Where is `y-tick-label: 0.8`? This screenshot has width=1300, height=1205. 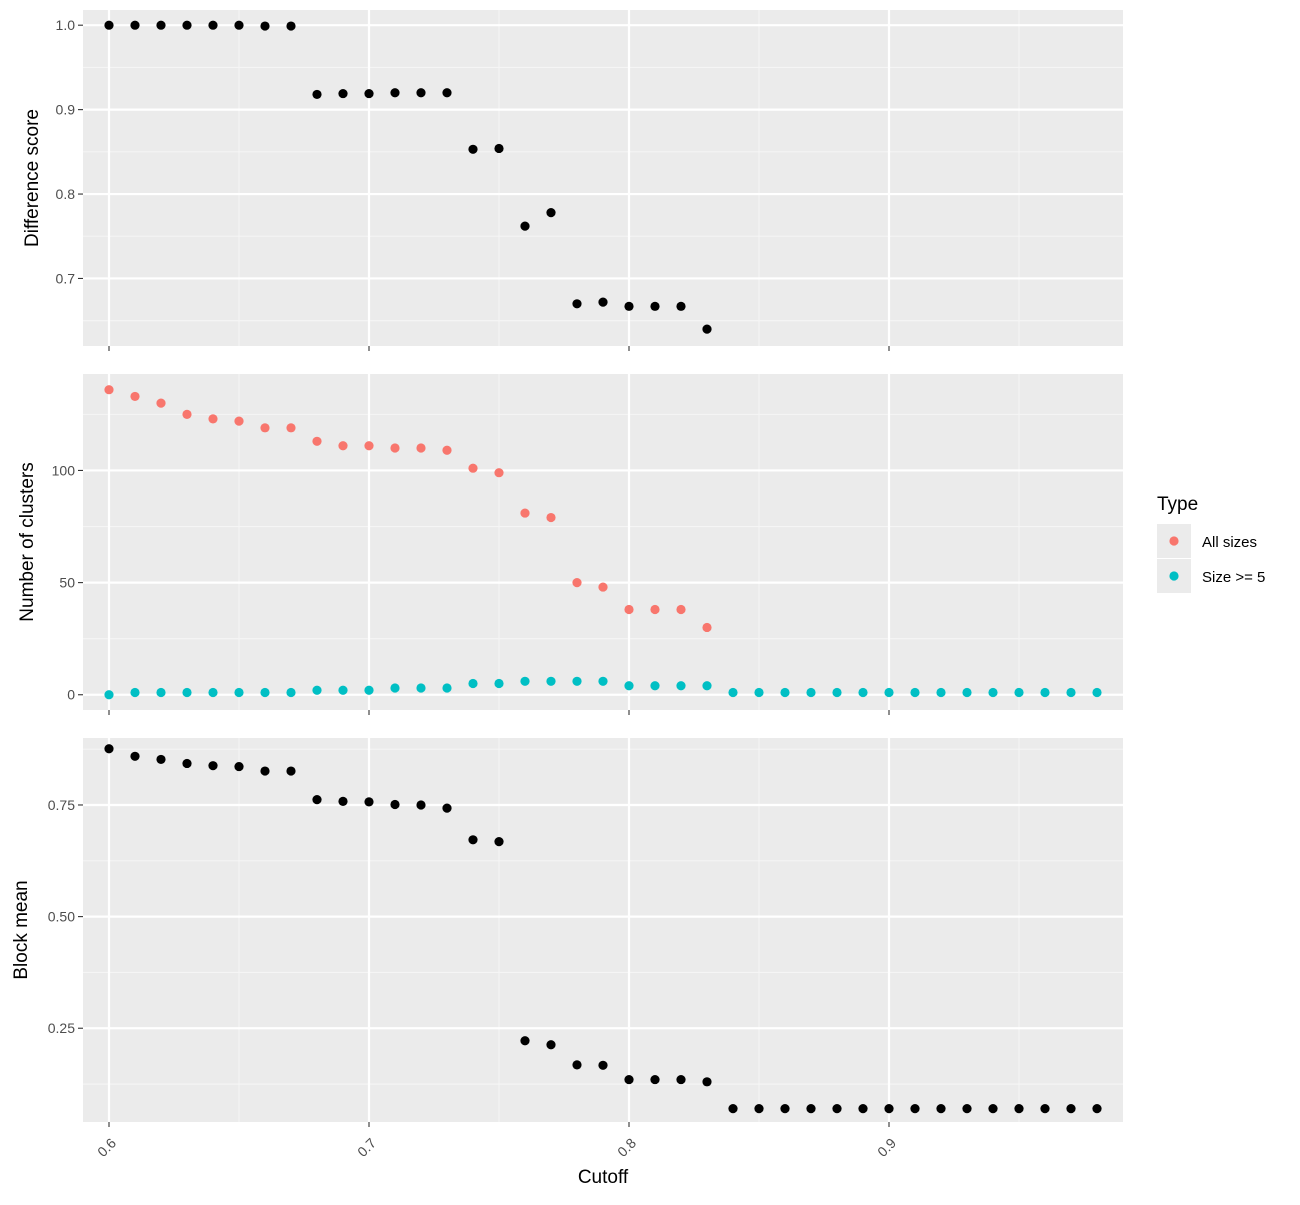 y-tick-label: 0.8 is located at coordinates (66, 194).